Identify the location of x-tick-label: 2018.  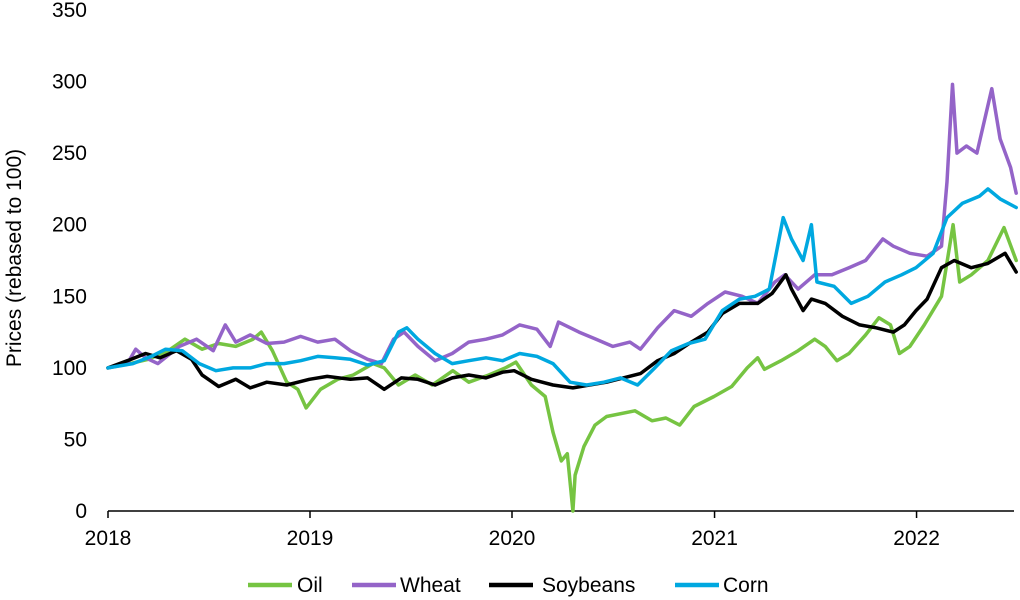
(108, 538).